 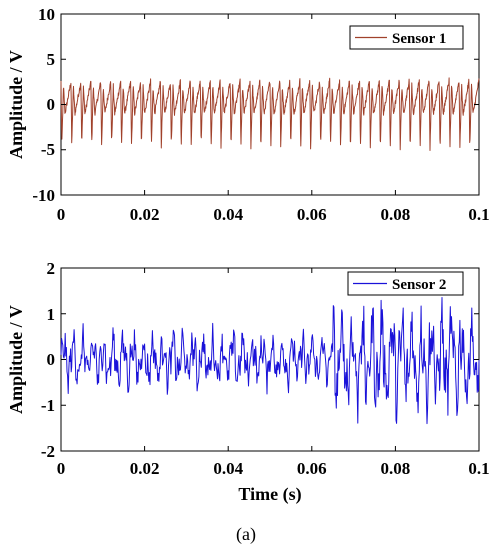 I want to click on y-tick-label: -5, so click(x=48, y=149).